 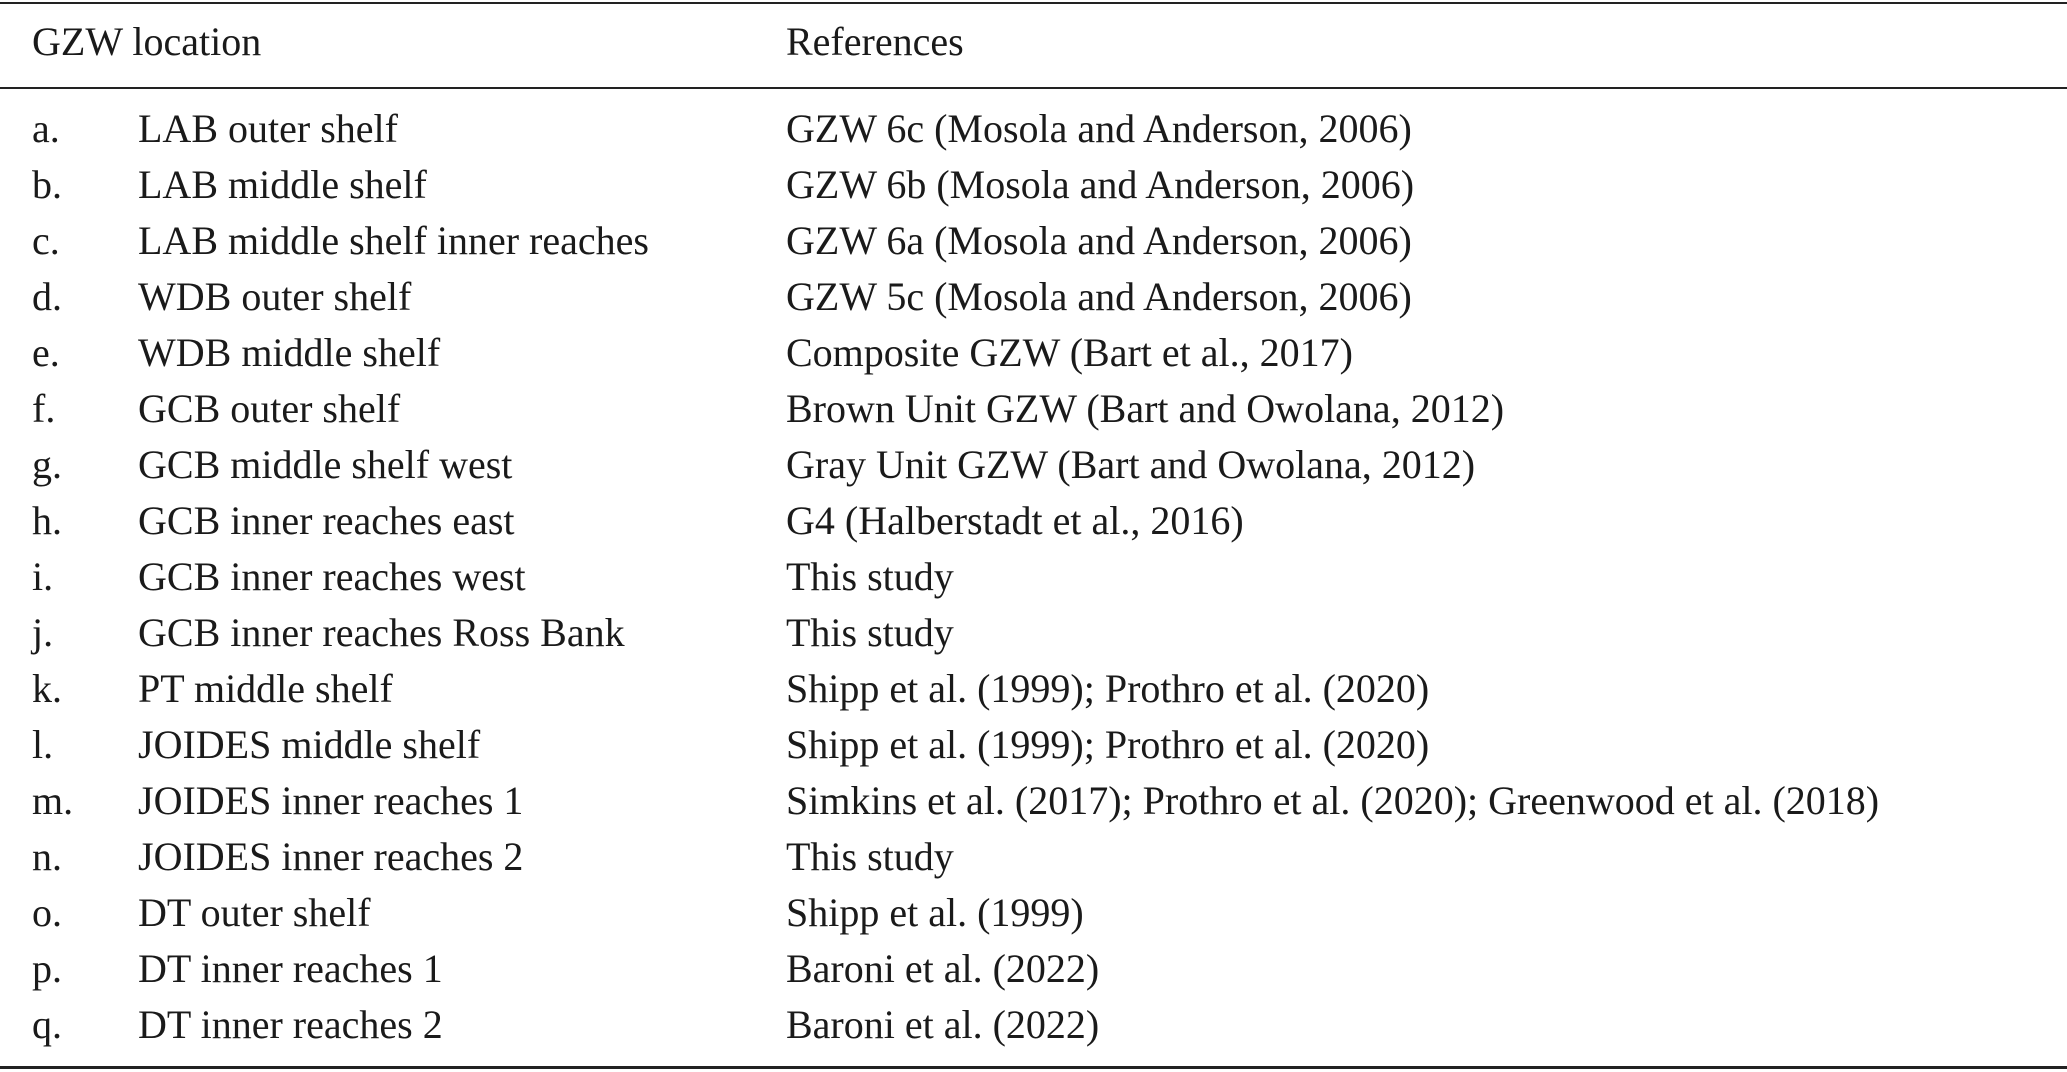 I want to click on row-location: GCB inner reaches west, so click(x=332, y=576).